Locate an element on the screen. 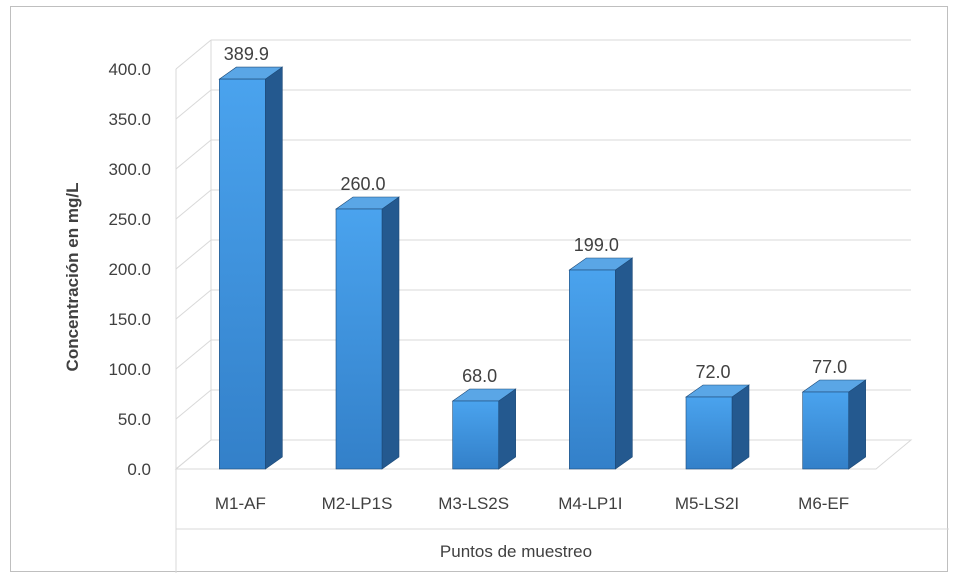  y-tick-label: 0.0 is located at coordinates (139, 469).